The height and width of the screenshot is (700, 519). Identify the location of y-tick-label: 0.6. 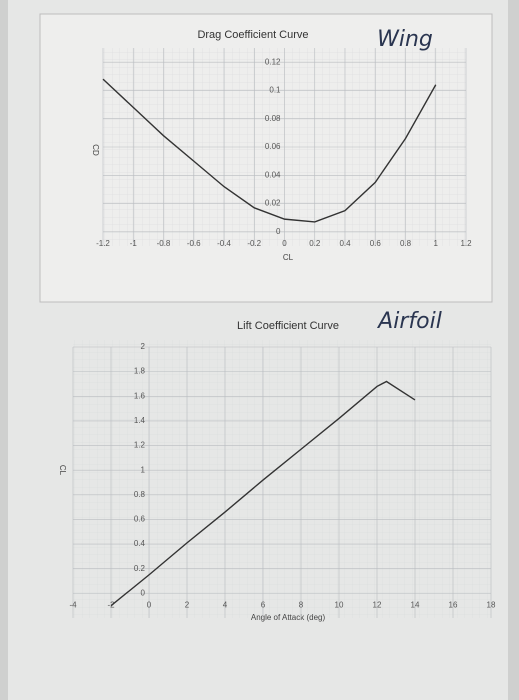
(140, 519).